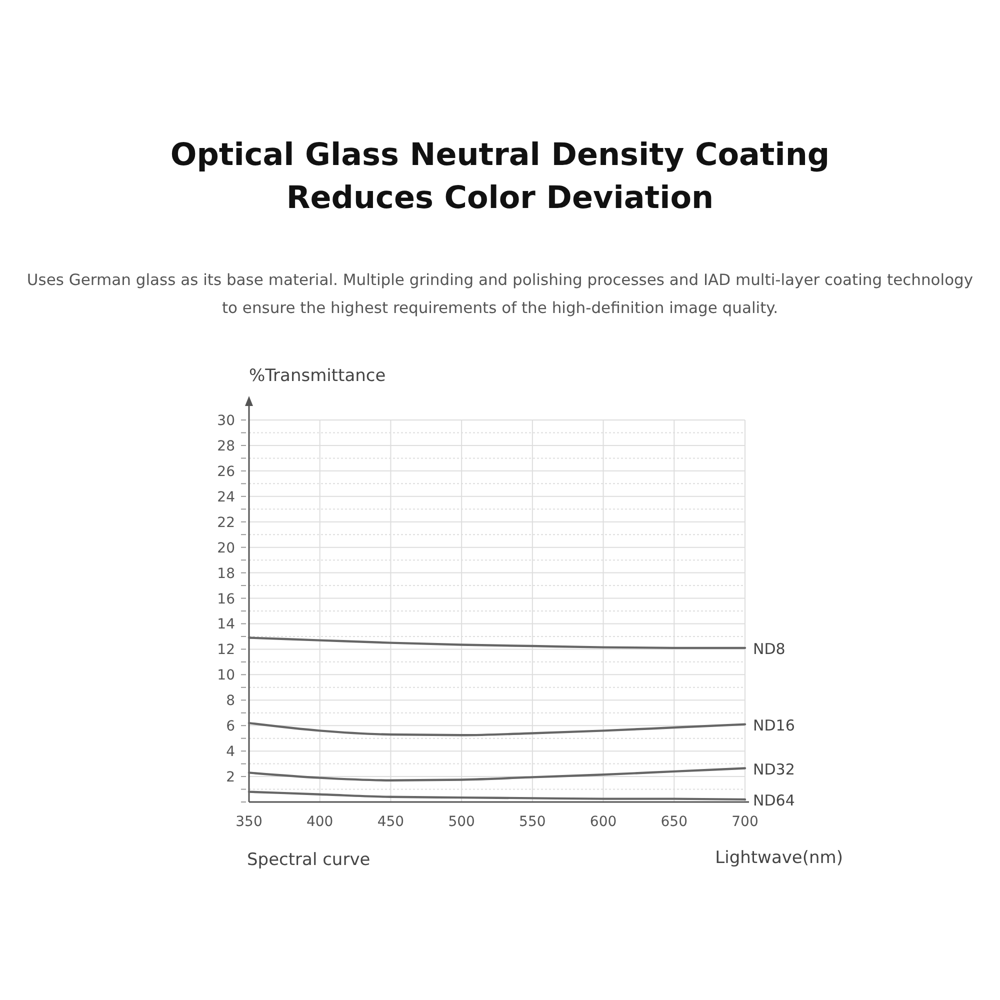 The image size is (1000, 1000). Describe the element at coordinates (320, 822) in the screenshot. I see `x-tick-label: 400` at that location.